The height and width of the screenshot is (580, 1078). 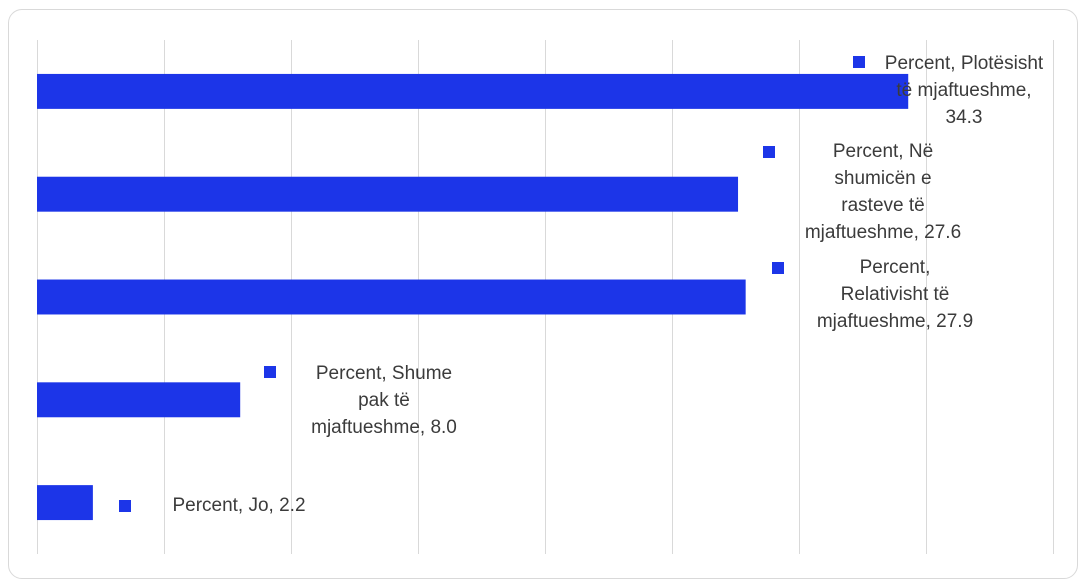 I want to click on data-label-1-line-1: shumicën e, so click(x=883, y=178).